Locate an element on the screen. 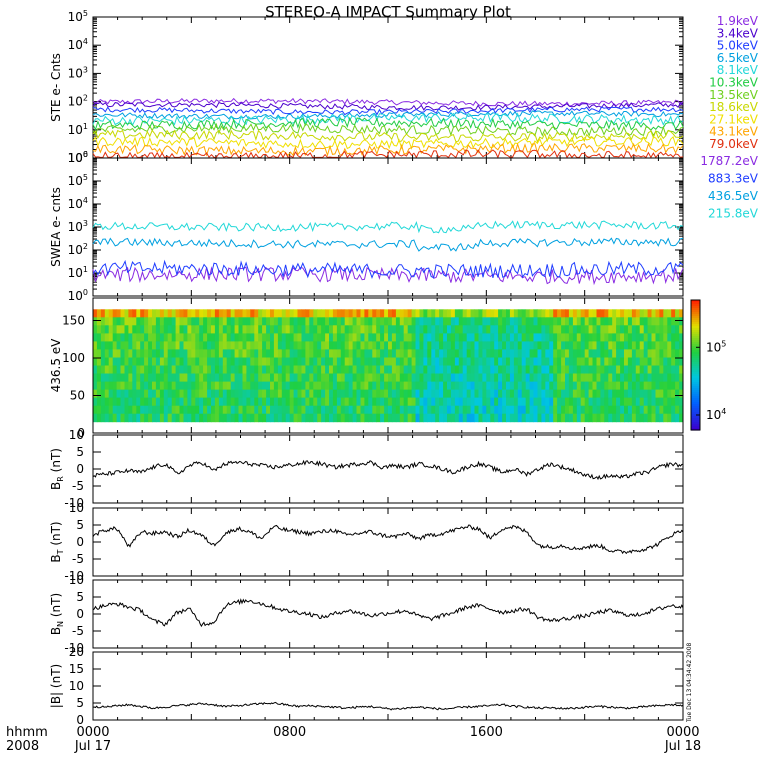 Image resolution: width=780 pixels, height=784 pixels. x-tick-date-label: Jul 18 is located at coordinates (682, 746).